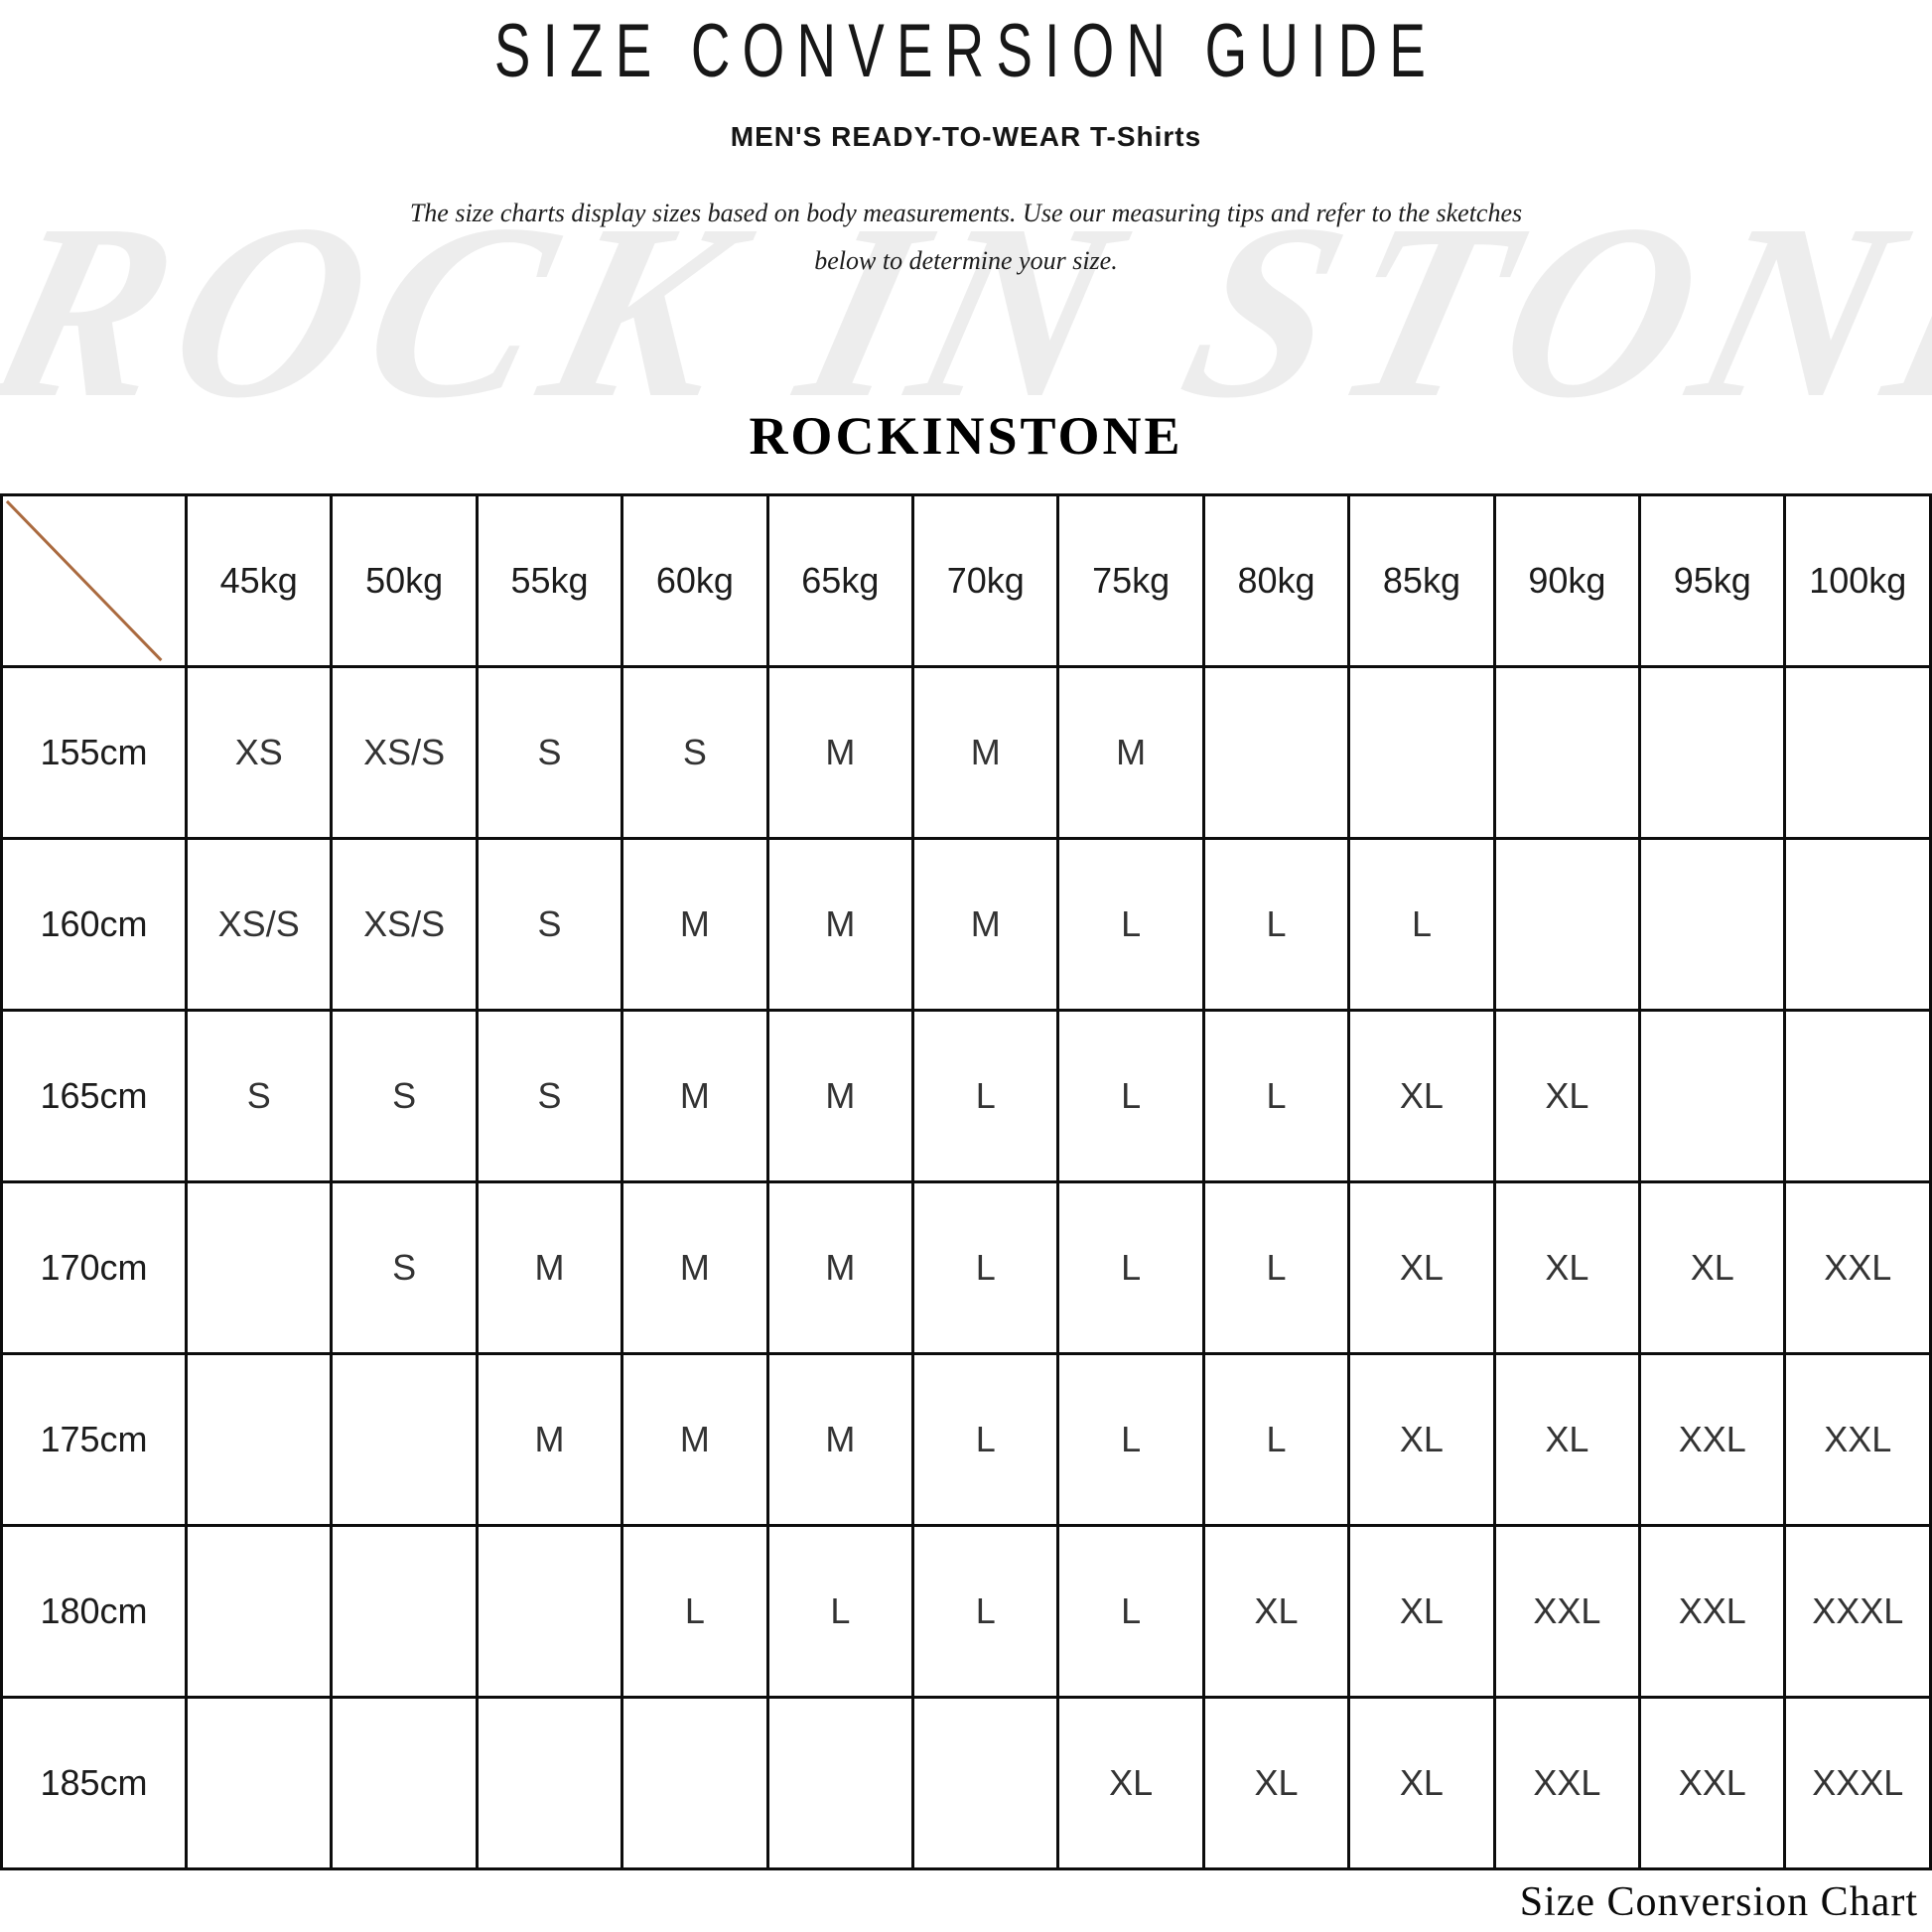  What do you see at coordinates (966, 51) in the screenshot?
I see `page-title: SIZE CONVERSION GUIDE` at bounding box center [966, 51].